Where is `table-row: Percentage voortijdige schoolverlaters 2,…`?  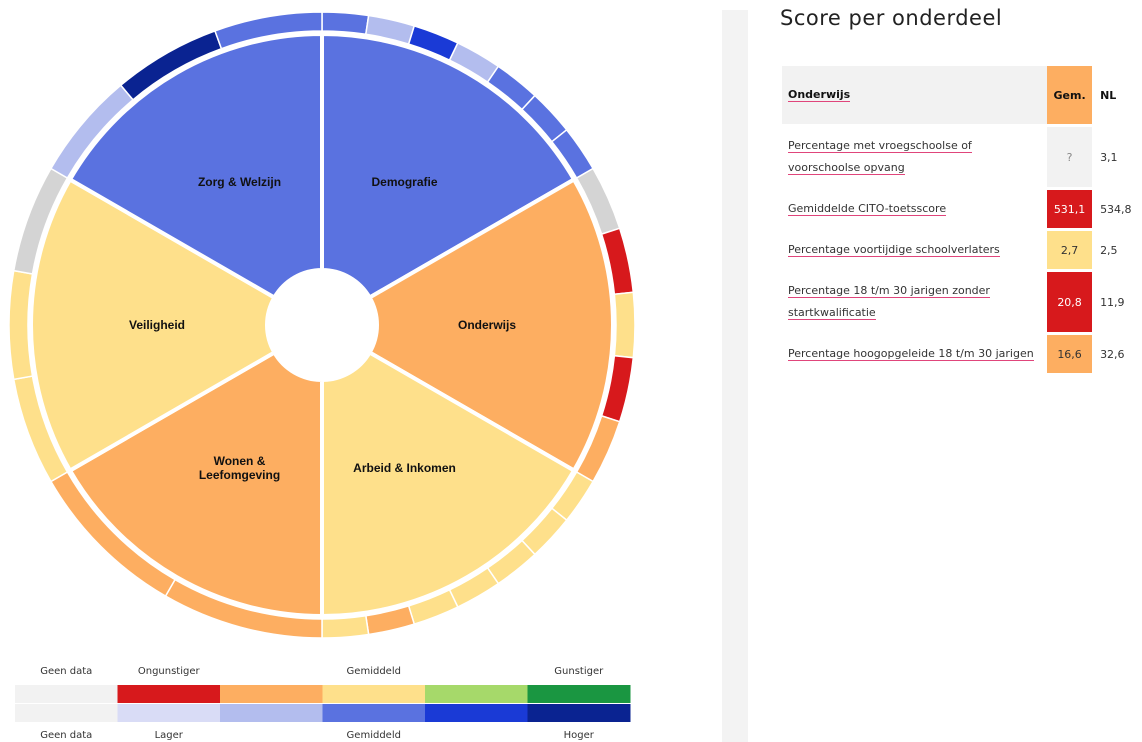 table-row: Percentage voortijdige schoolverlaters 2,… is located at coordinates (962, 250).